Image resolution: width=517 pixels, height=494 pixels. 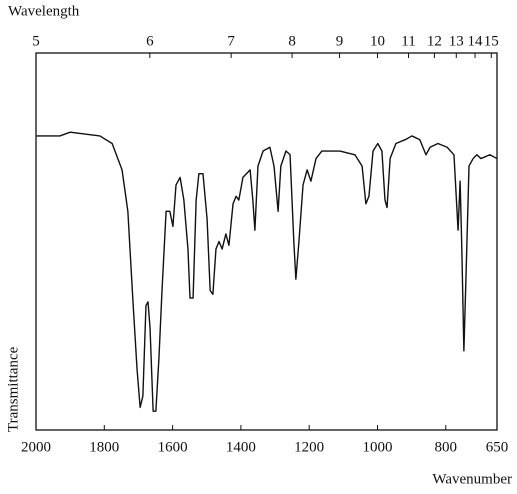 I want to click on x2-tick-label: 9, so click(x=340, y=41).